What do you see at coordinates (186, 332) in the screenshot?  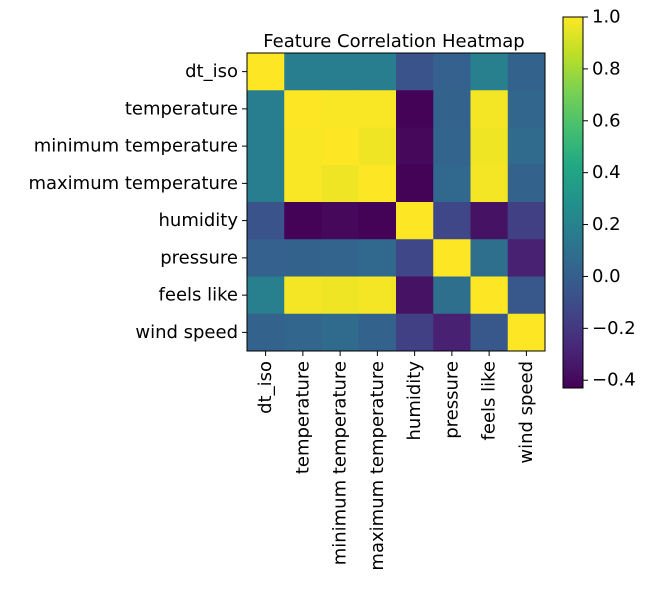 I see `y-tick-label: wind speed` at bounding box center [186, 332].